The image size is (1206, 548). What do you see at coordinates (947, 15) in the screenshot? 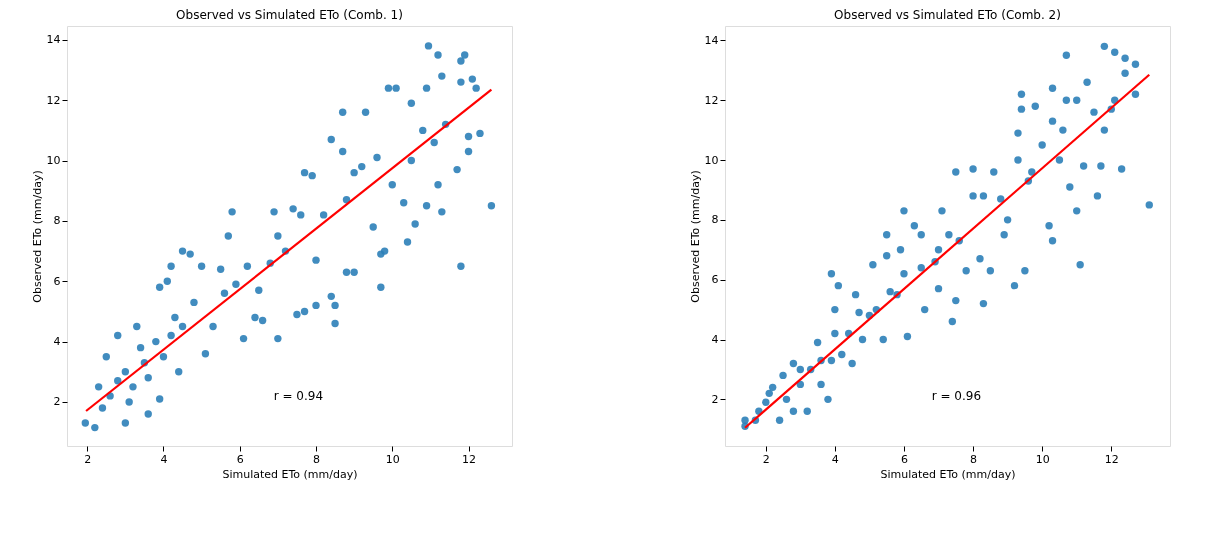
I see `chart-title: Observed vs Simulated ETo (Comb. 2)` at bounding box center [947, 15].